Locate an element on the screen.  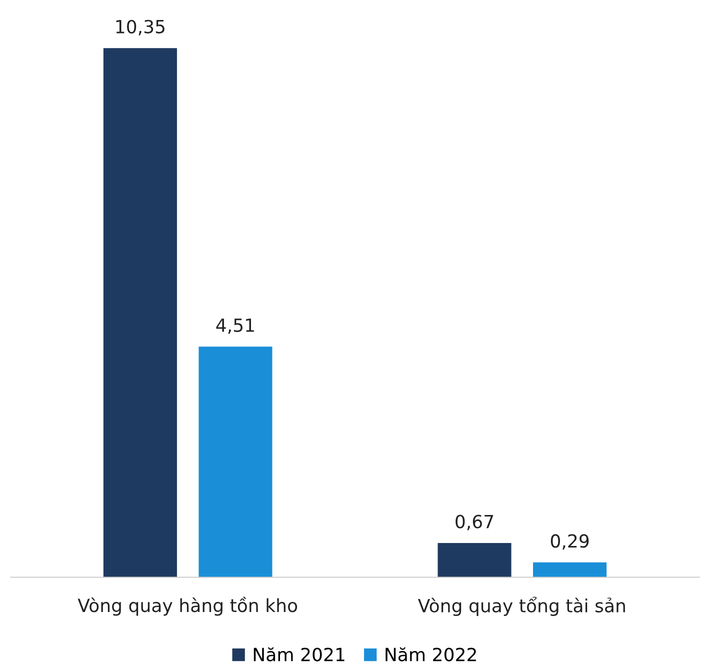
data-label: 10,35 is located at coordinates (140, 28).